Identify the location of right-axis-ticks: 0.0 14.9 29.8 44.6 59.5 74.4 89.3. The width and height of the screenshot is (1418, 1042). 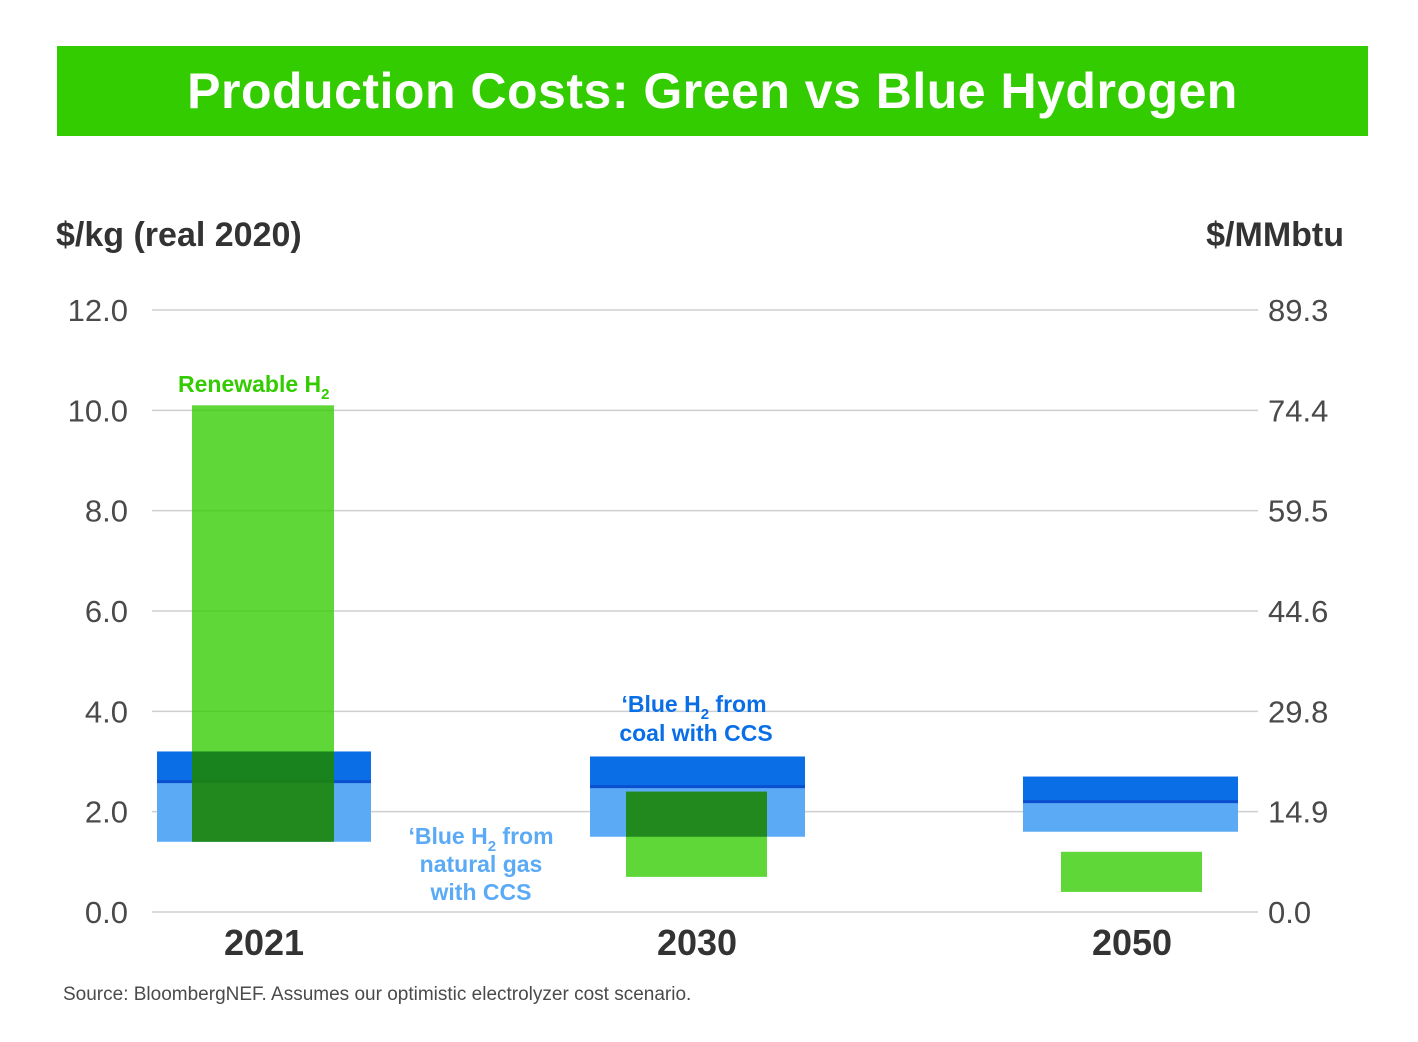
(1298, 611).